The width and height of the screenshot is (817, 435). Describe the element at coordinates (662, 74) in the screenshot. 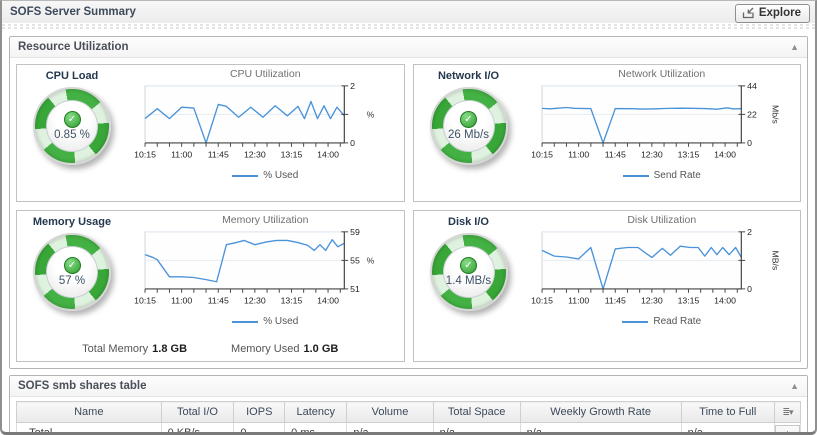

I see `network-chart-title: Network Utilization` at that location.